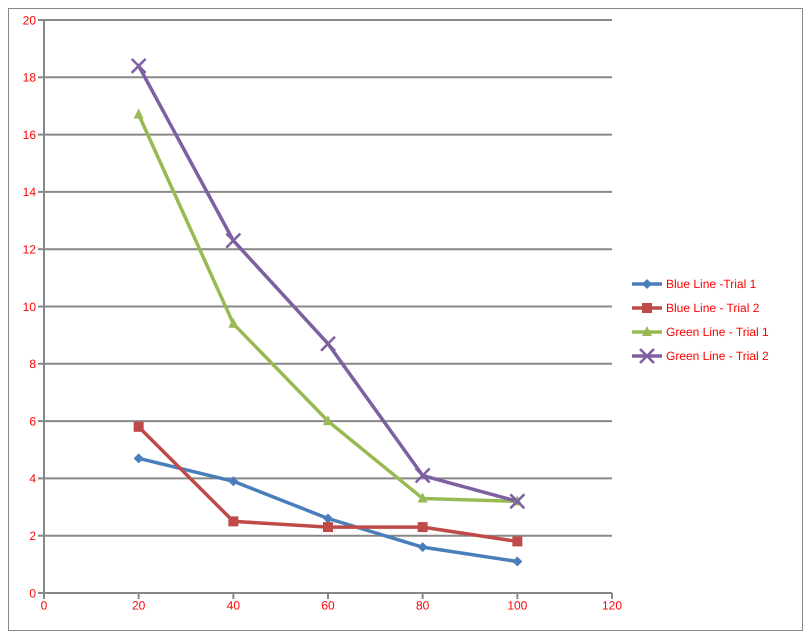  What do you see at coordinates (717, 332) in the screenshot?
I see `legend-label: Green Line - Trial 1` at bounding box center [717, 332].